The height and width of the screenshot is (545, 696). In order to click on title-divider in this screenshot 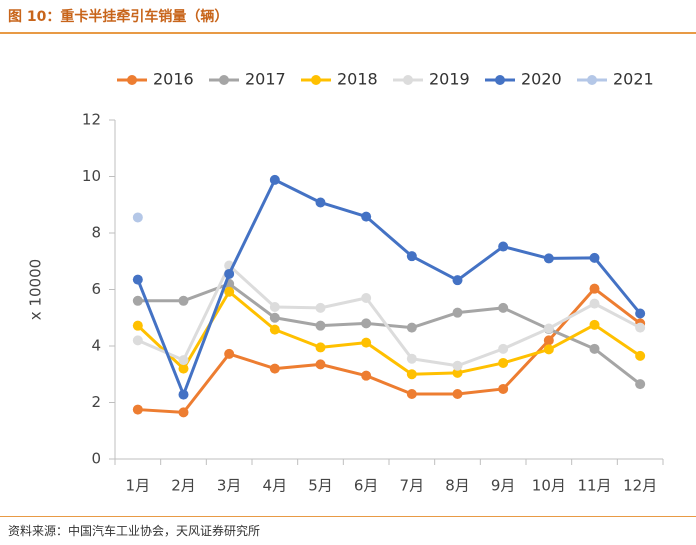, I will do `click(348, 33)`.